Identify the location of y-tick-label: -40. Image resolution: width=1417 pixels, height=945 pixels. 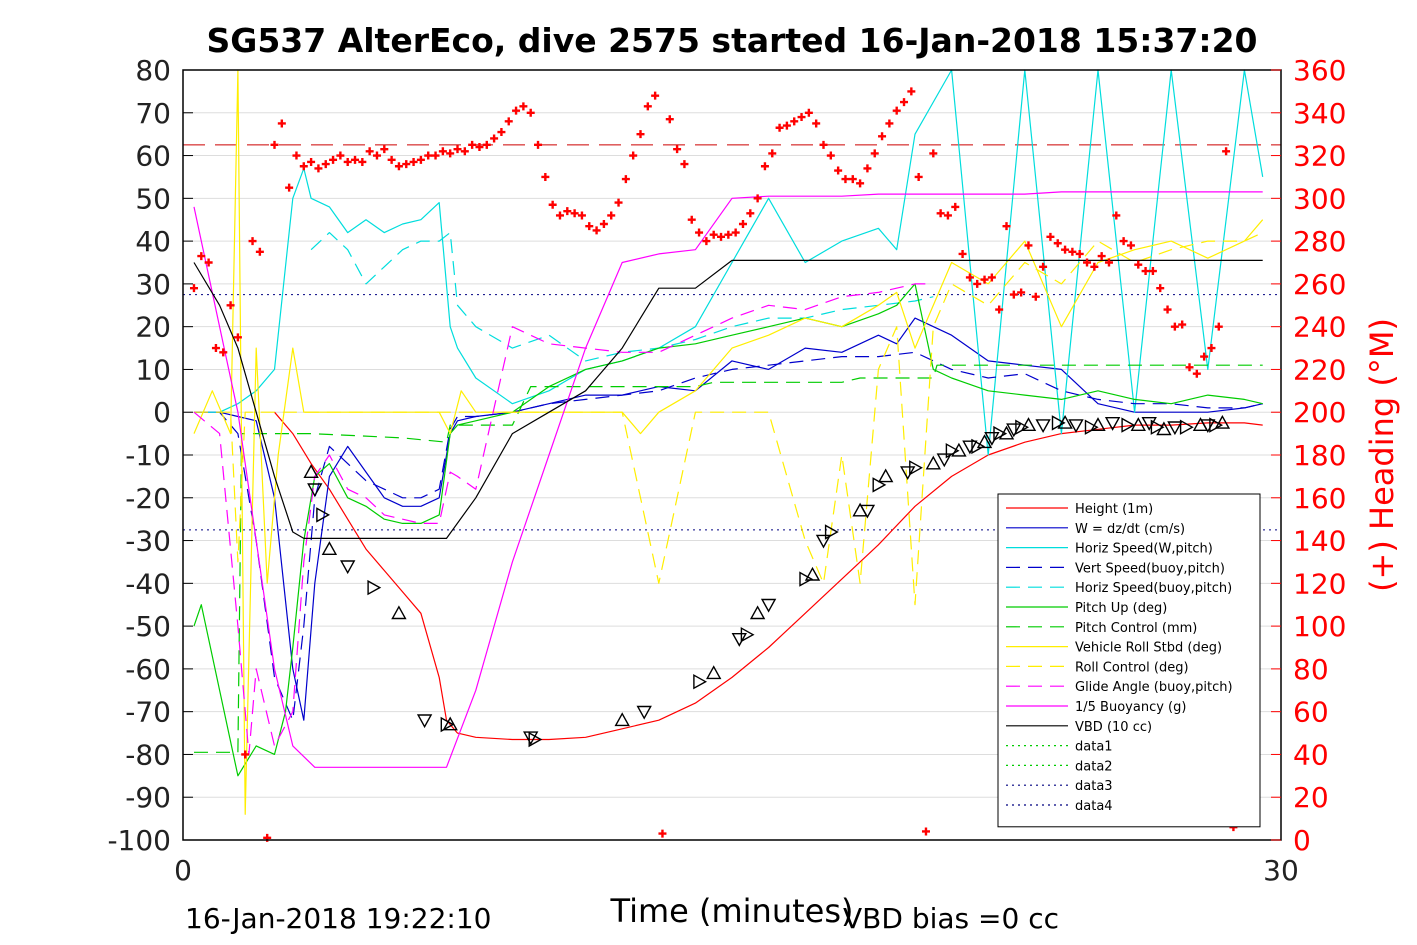
(148, 583).